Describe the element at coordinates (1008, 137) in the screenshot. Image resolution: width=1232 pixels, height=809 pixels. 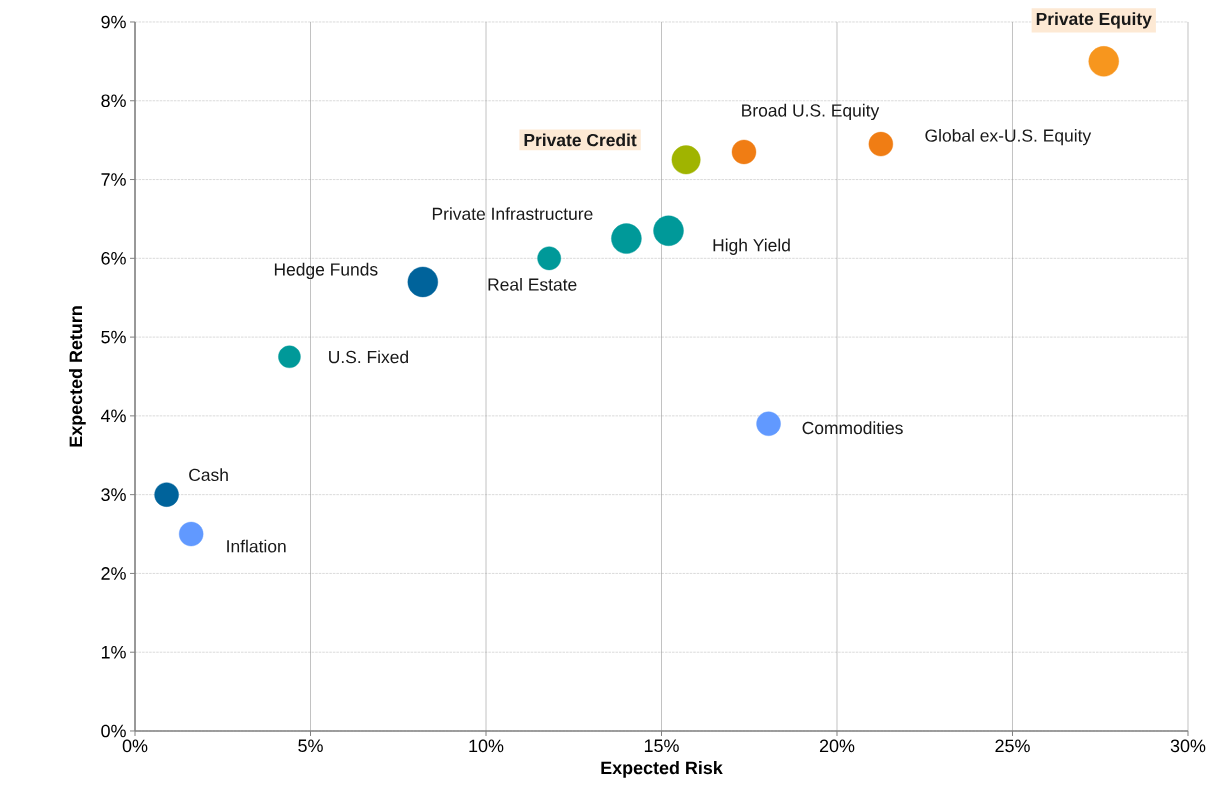
I see `annotation: Global ex-U.S. Equity` at that location.